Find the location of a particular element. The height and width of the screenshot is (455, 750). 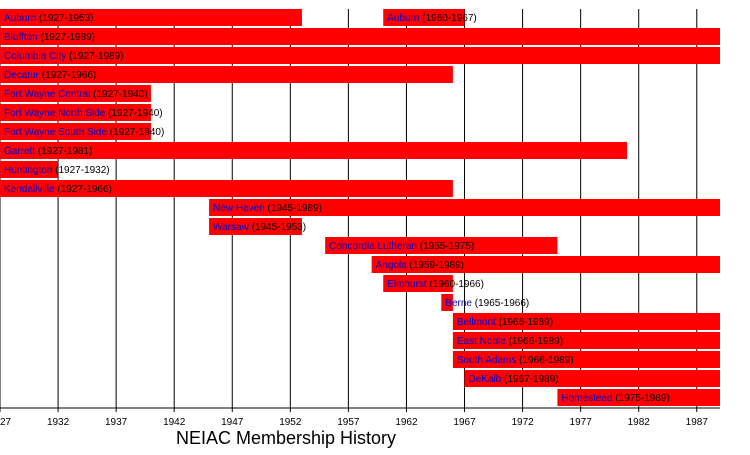

bar-label: New Haven (1945-1989) is located at coordinates (267, 208).